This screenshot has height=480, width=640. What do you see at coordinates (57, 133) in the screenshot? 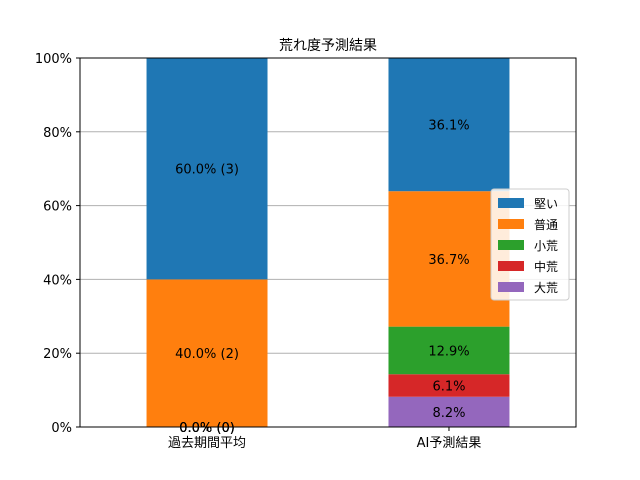
I see `y-tick-label: 80%` at bounding box center [57, 133].